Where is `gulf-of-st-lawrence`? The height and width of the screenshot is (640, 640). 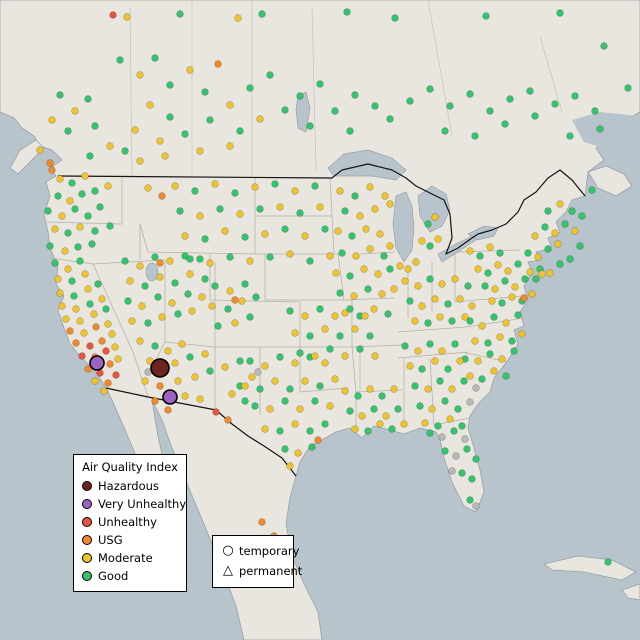 gulf-of-st-lawrence is located at coordinates (606, 131).